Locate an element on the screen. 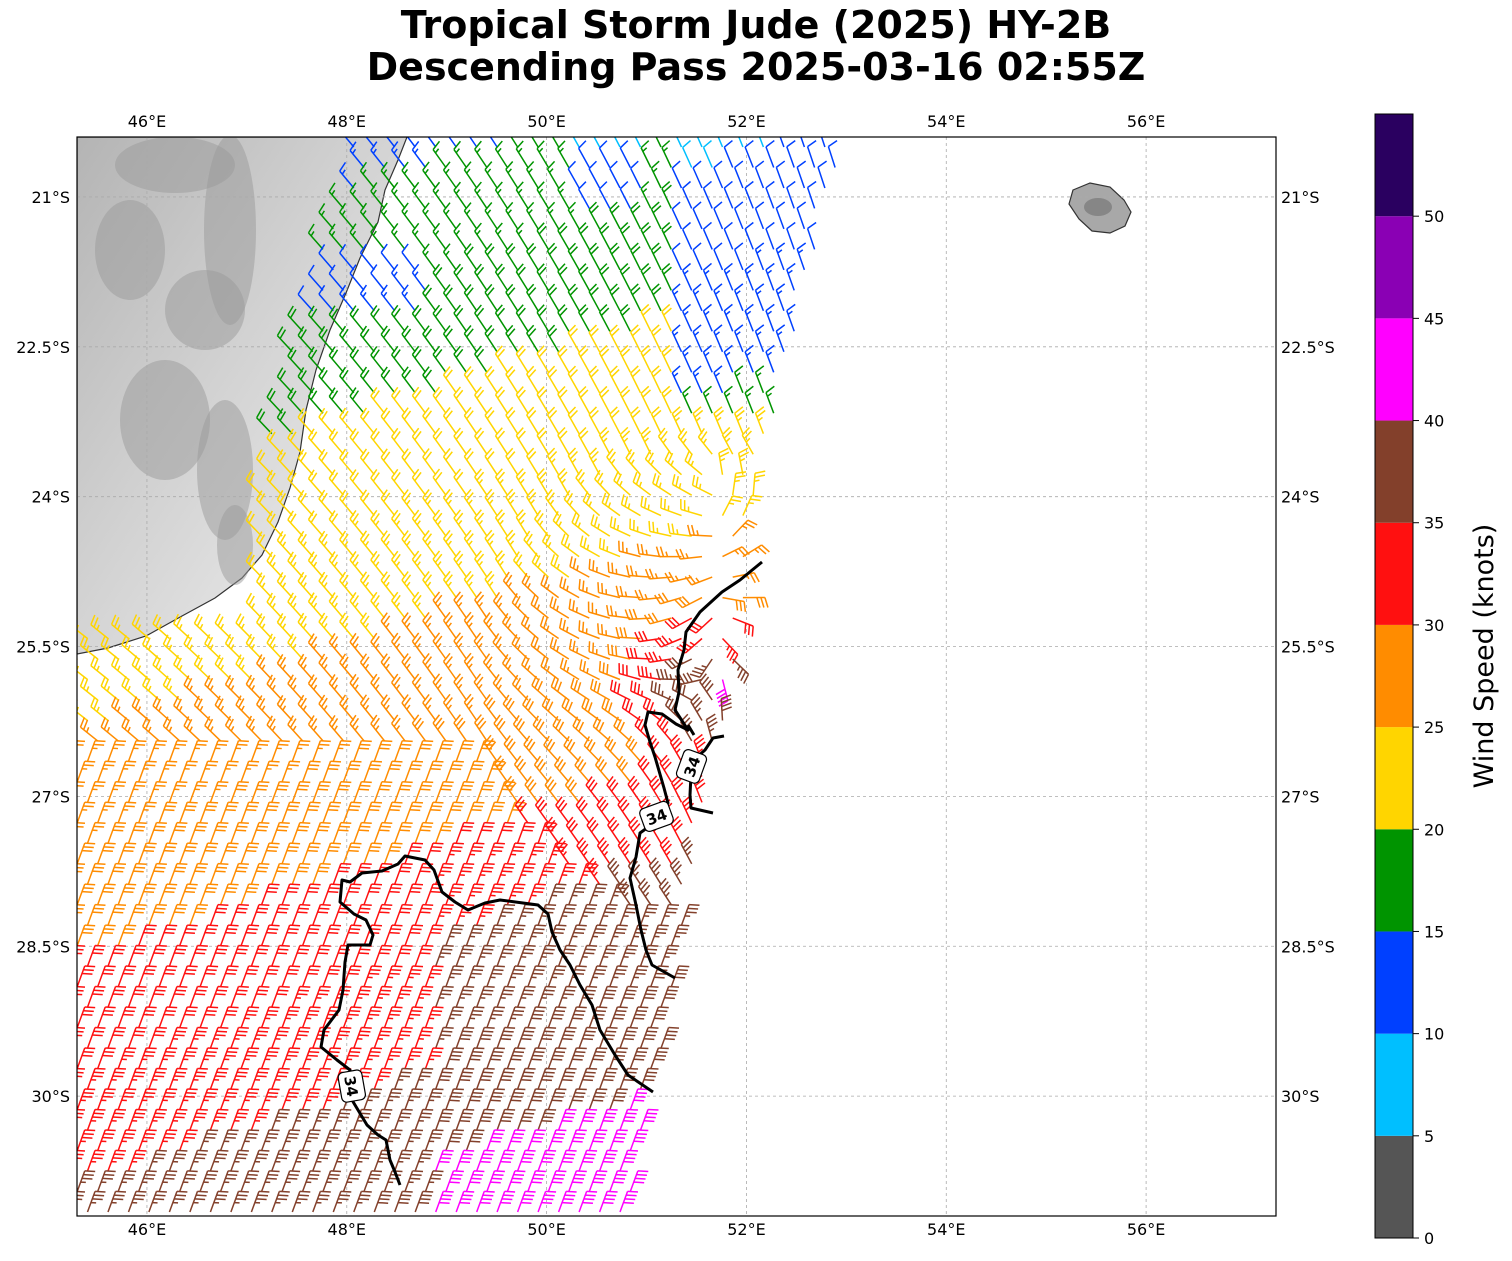 The image size is (1512, 1261). colorbar-segment is located at coordinates (1394, 165).